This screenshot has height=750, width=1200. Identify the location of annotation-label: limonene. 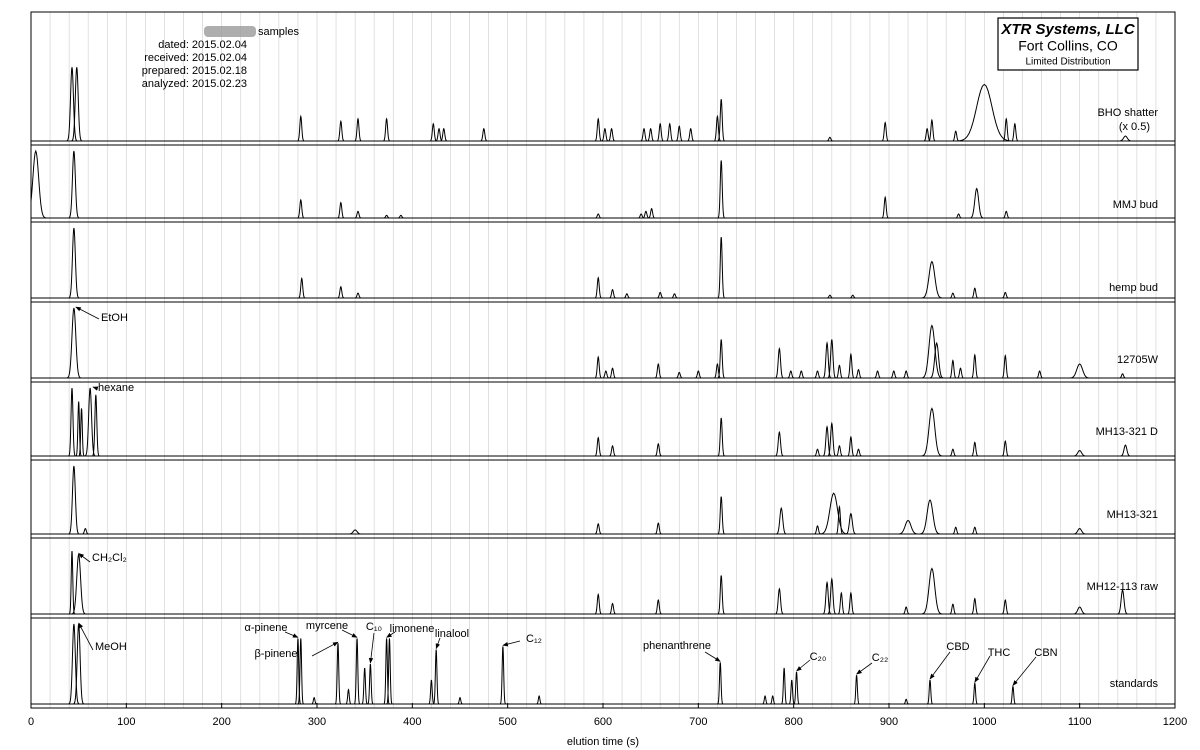
(412, 629).